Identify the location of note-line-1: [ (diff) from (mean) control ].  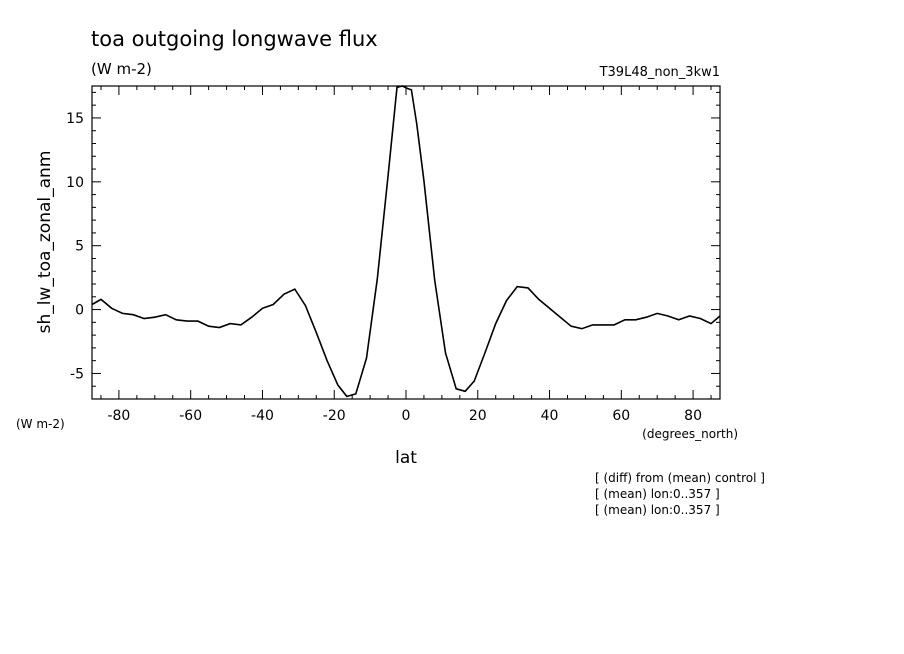
(680, 478).